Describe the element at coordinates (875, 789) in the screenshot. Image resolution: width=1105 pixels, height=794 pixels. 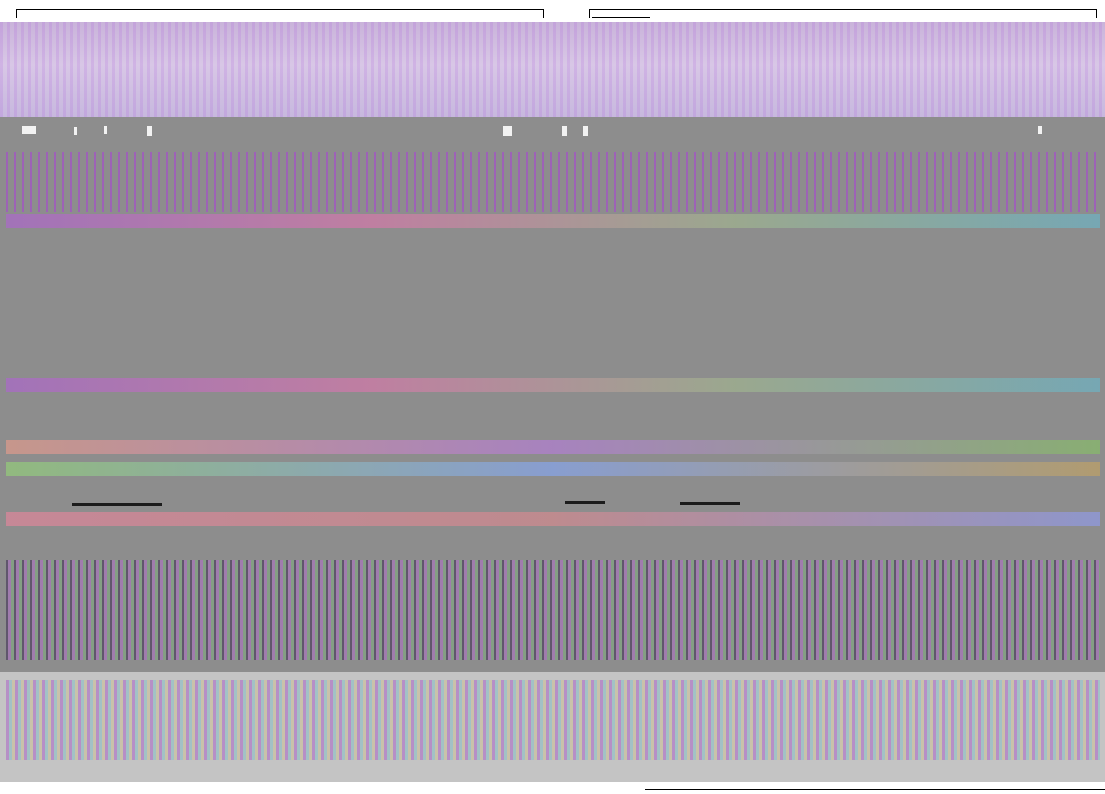
I see `bottom-rule` at that location.